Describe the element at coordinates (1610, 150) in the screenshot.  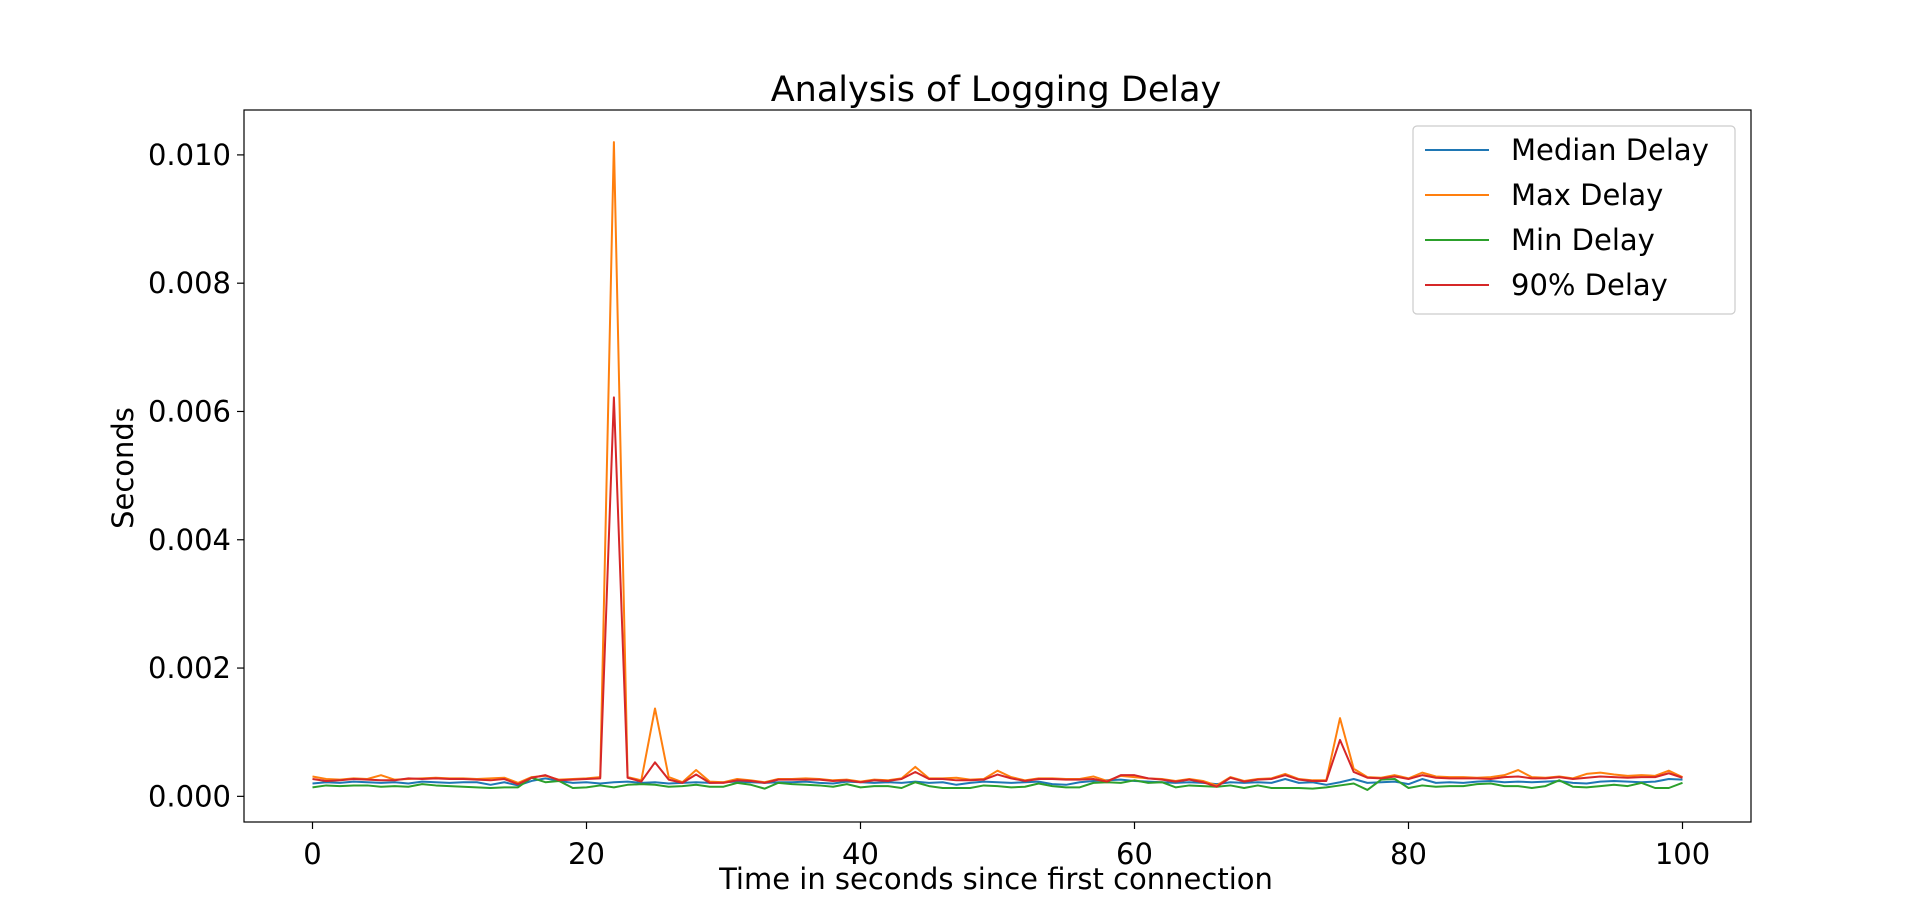
I see `legend-label: Median Delay` at that location.